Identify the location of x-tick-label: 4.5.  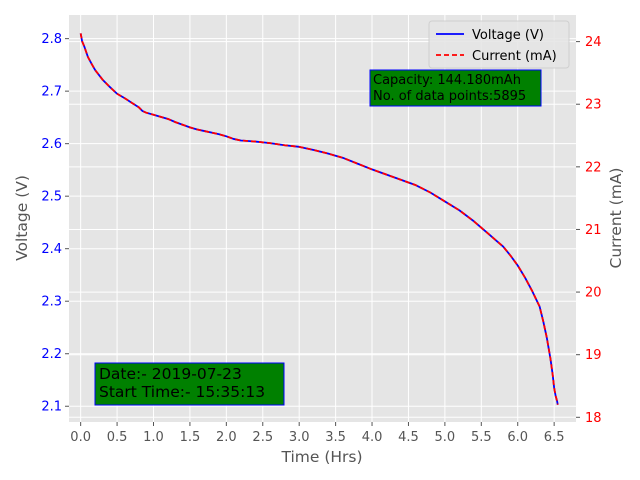
(408, 437).